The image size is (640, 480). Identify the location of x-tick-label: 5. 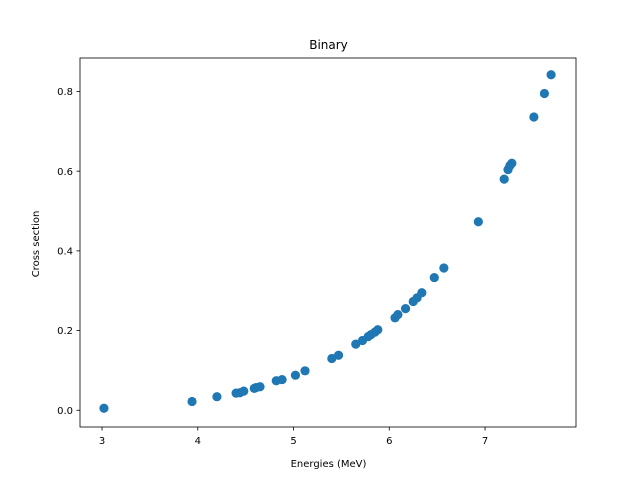
(293, 441).